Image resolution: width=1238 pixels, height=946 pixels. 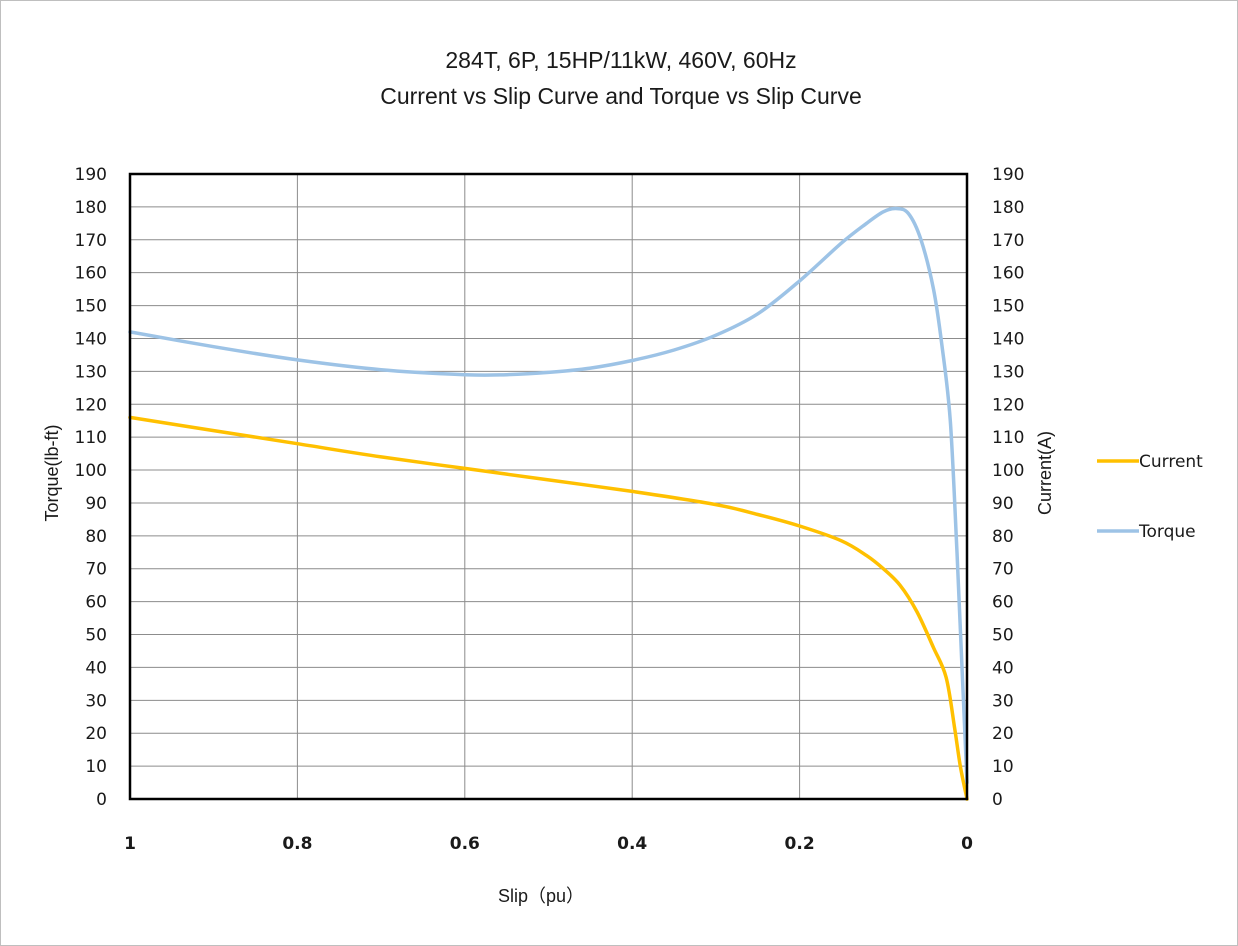 What do you see at coordinates (1008, 405) in the screenshot?
I see `y-right-tick-label: 120` at bounding box center [1008, 405].